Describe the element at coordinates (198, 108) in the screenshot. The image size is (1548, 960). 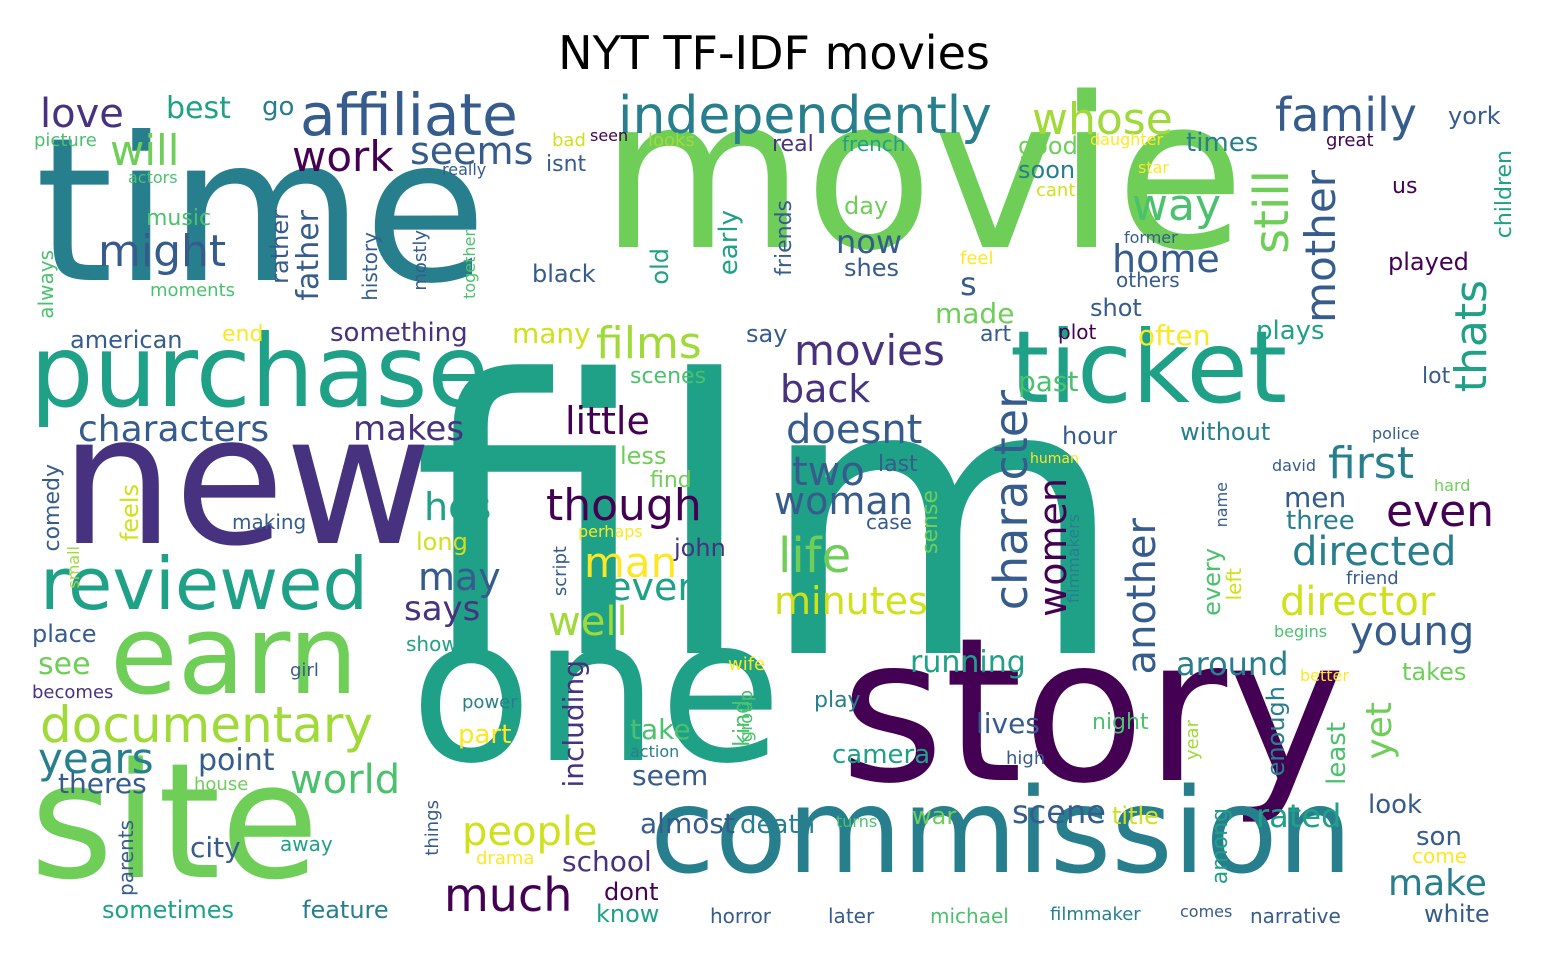
I see `word-best: best` at that location.